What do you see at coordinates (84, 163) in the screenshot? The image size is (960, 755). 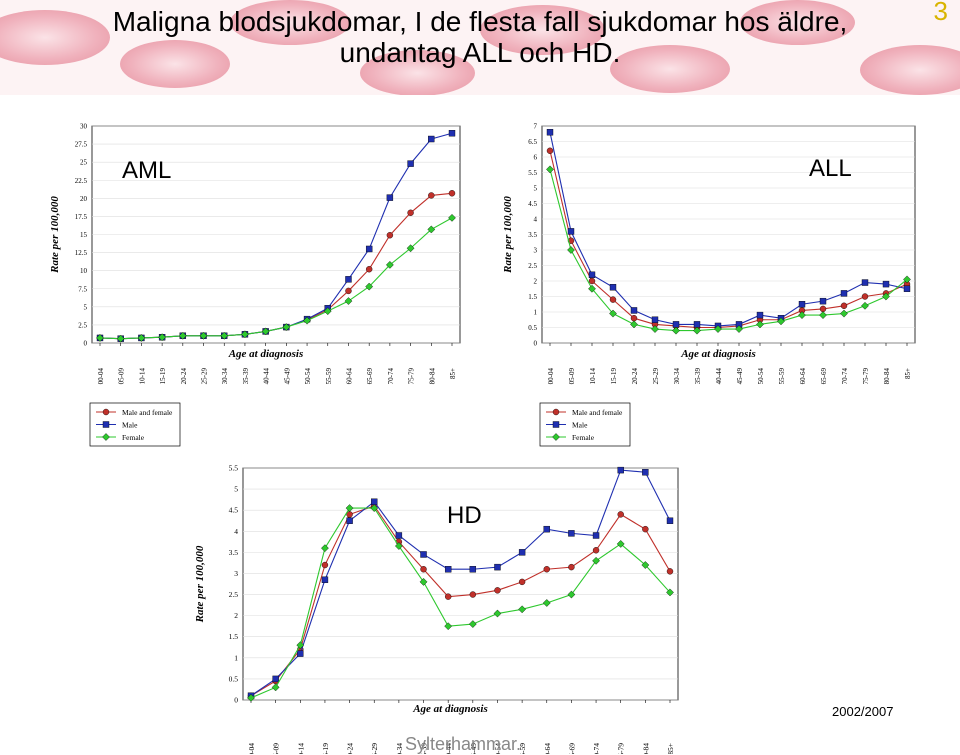 I see `aml-y-tick-label: 25` at bounding box center [84, 163].